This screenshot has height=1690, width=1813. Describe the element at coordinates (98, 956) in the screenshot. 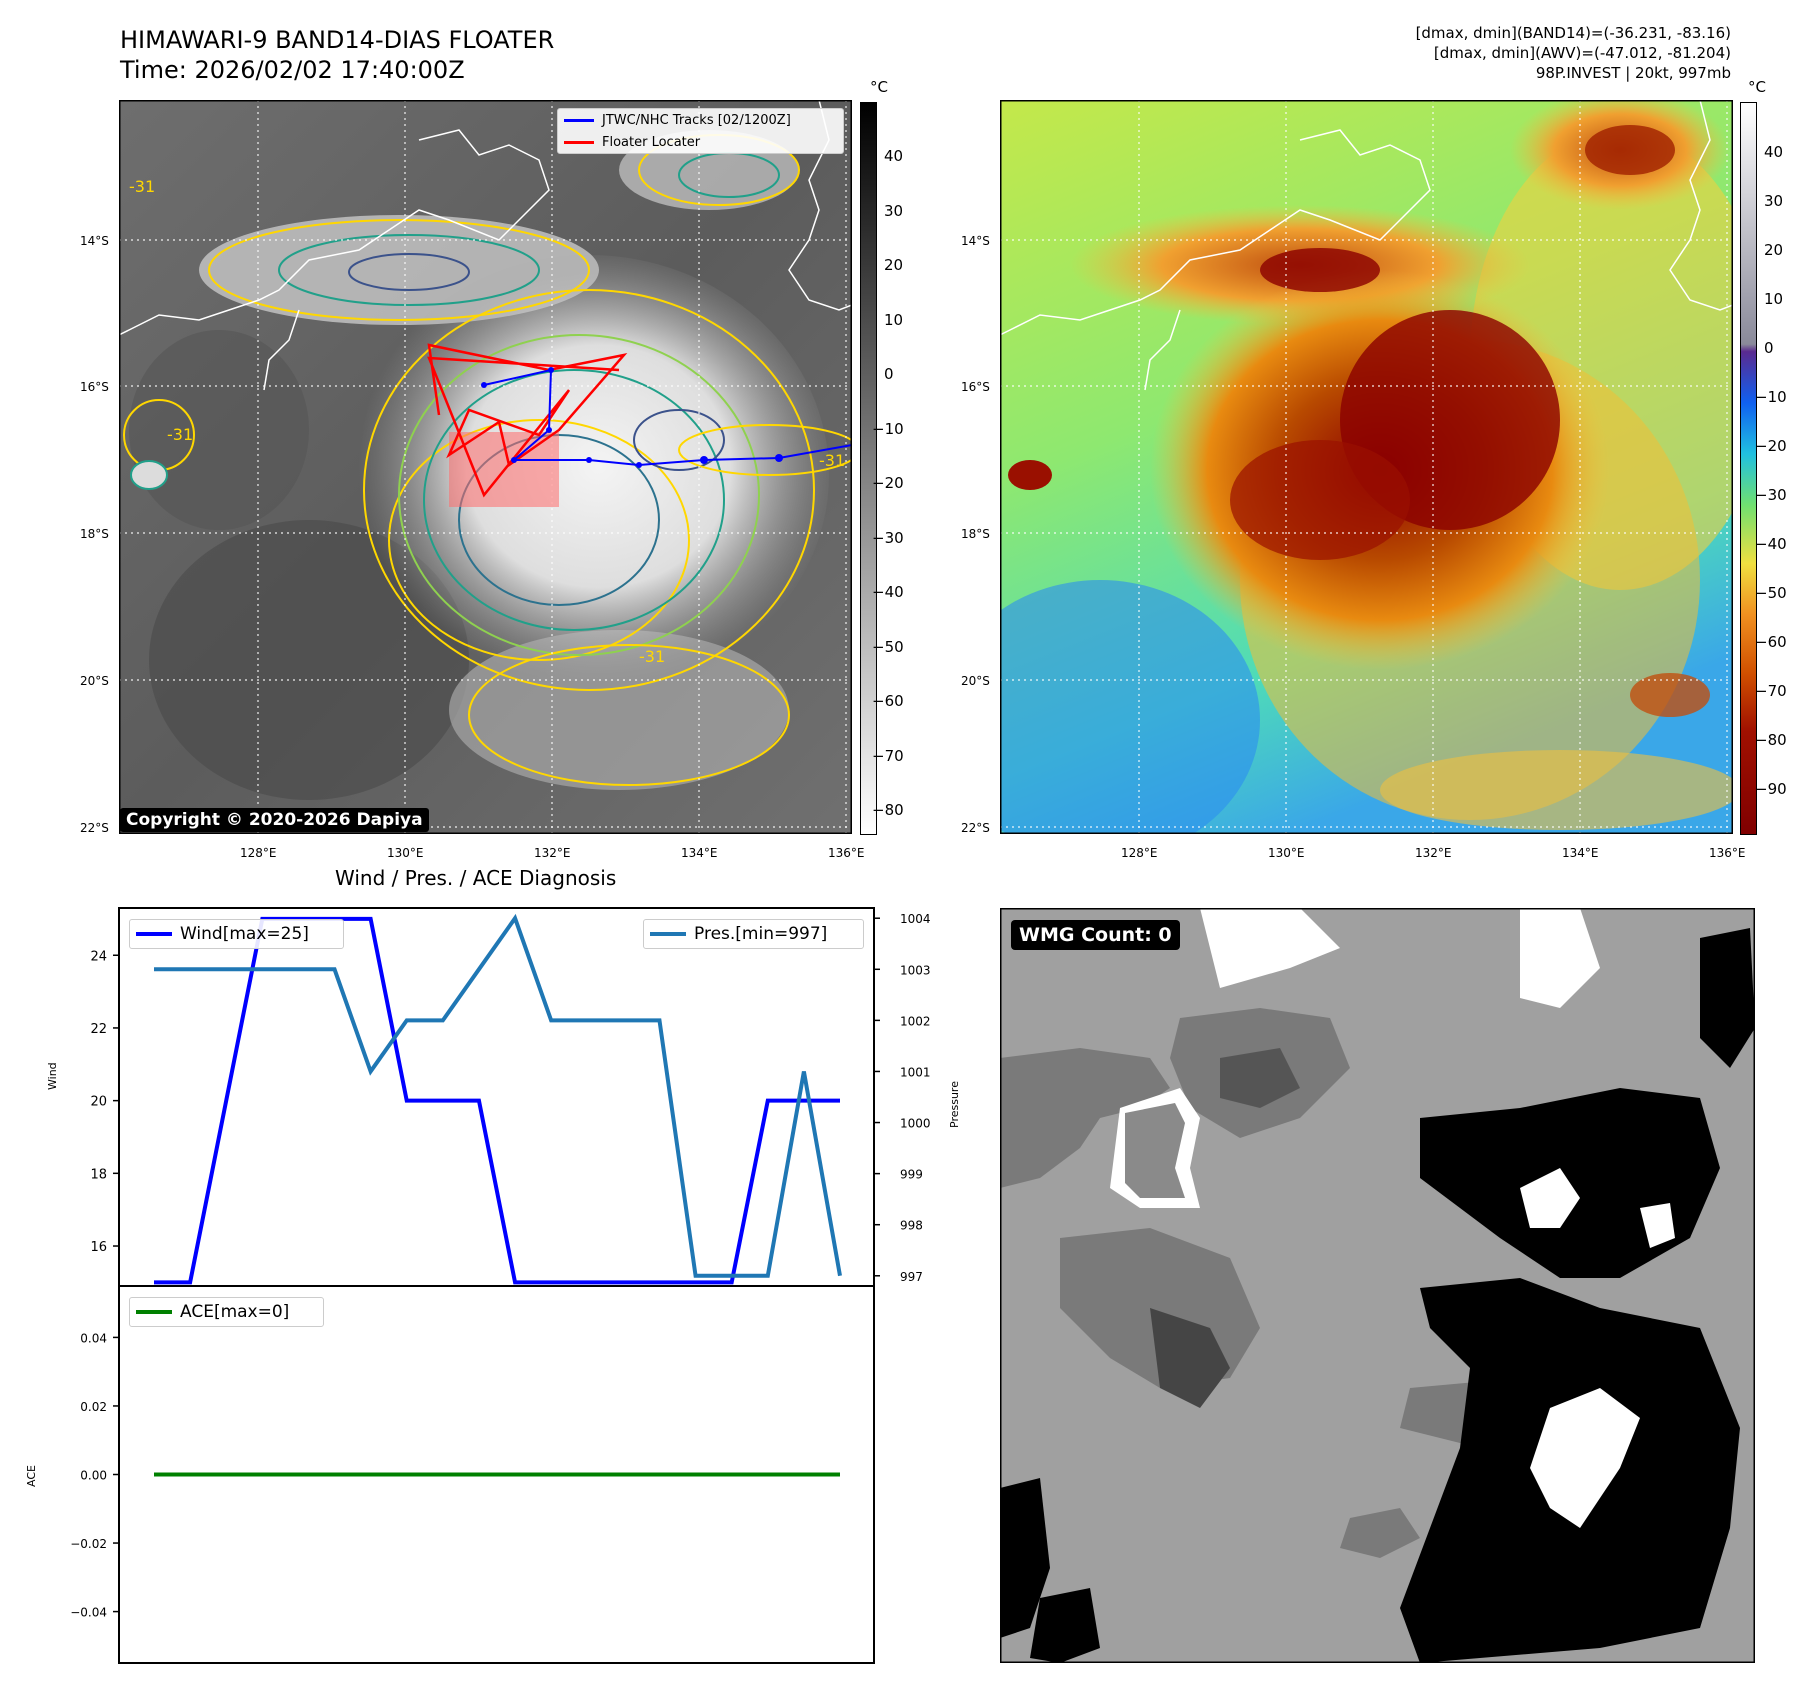

I see `wind-tick-label: 24` at that location.